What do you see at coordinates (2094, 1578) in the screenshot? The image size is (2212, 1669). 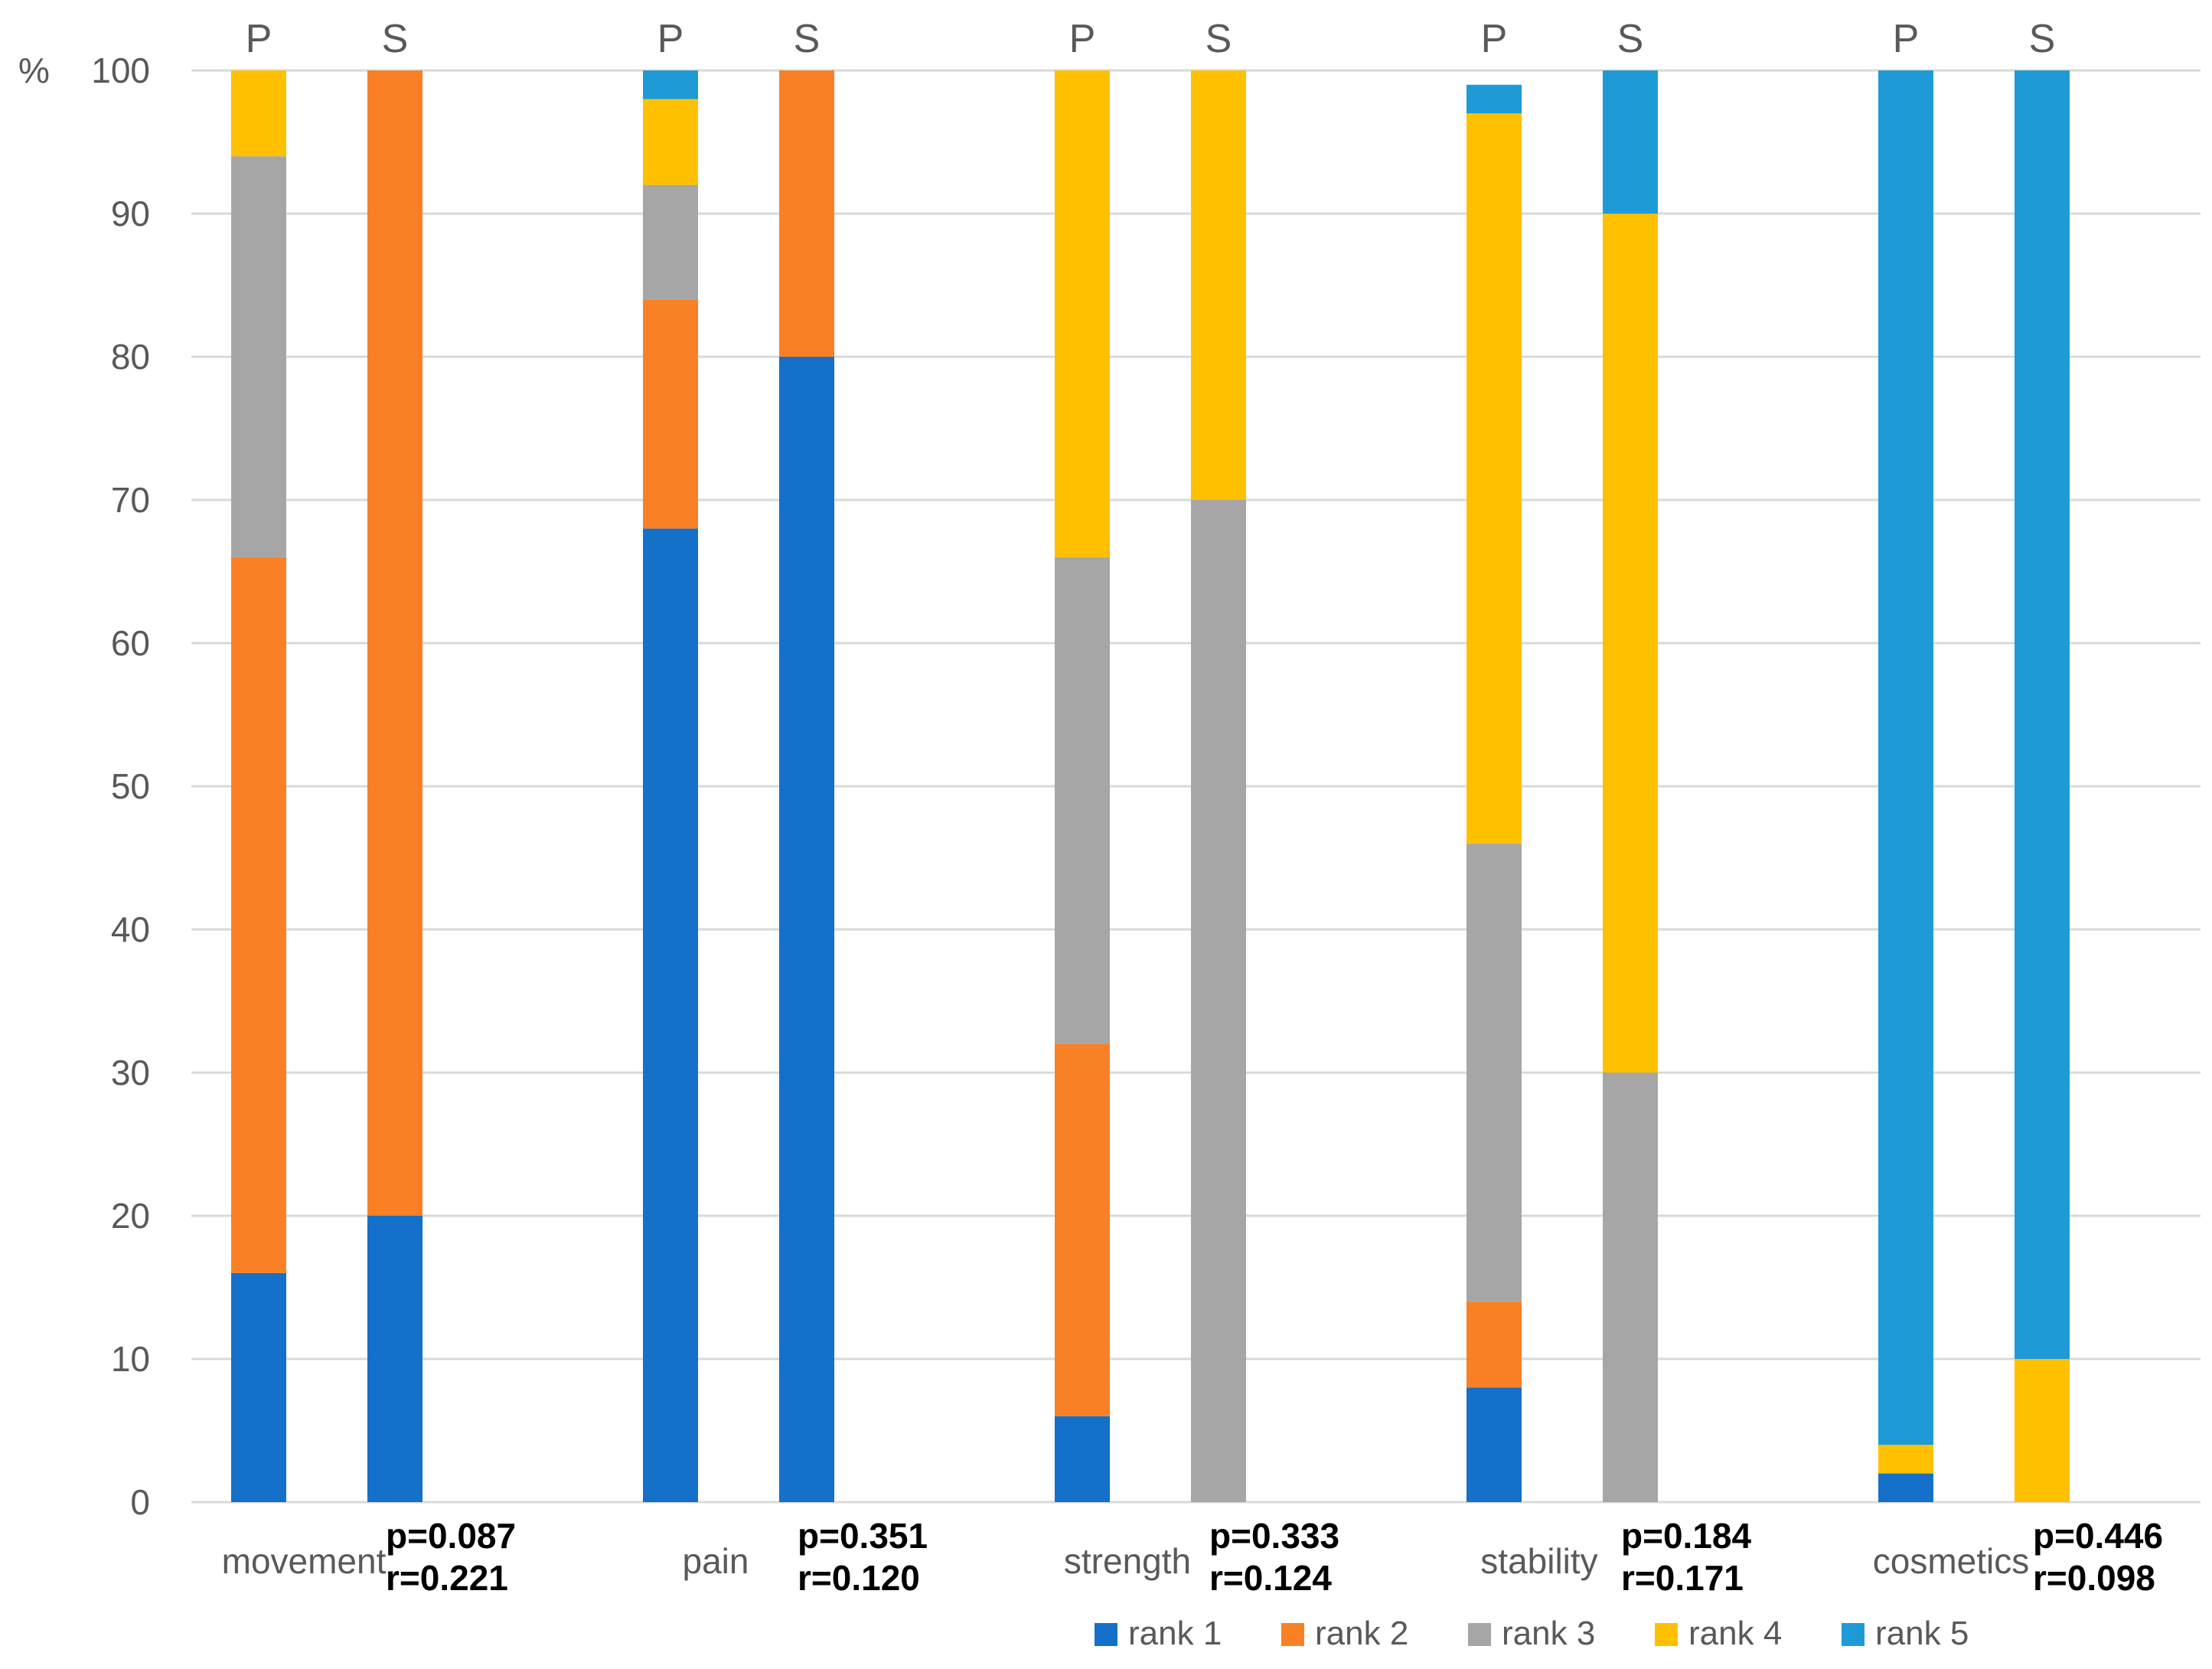 I see `stat-annotation: r=0.098` at bounding box center [2094, 1578].